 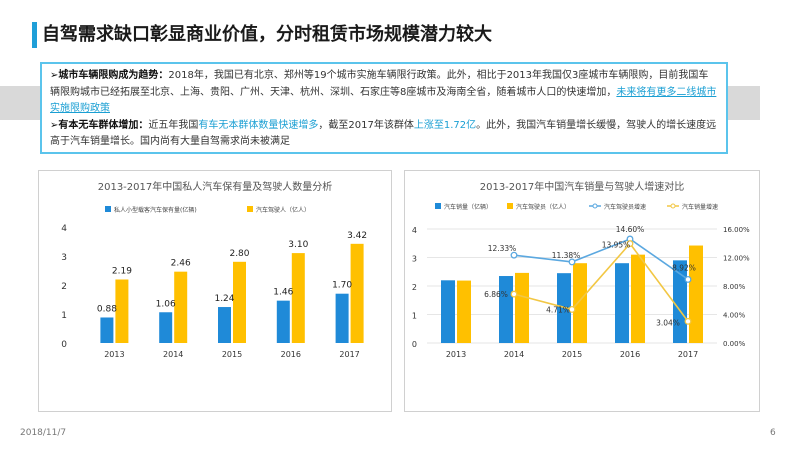 I want to click on legend-label: 汽车驾驶员增速, so click(x=625, y=207).